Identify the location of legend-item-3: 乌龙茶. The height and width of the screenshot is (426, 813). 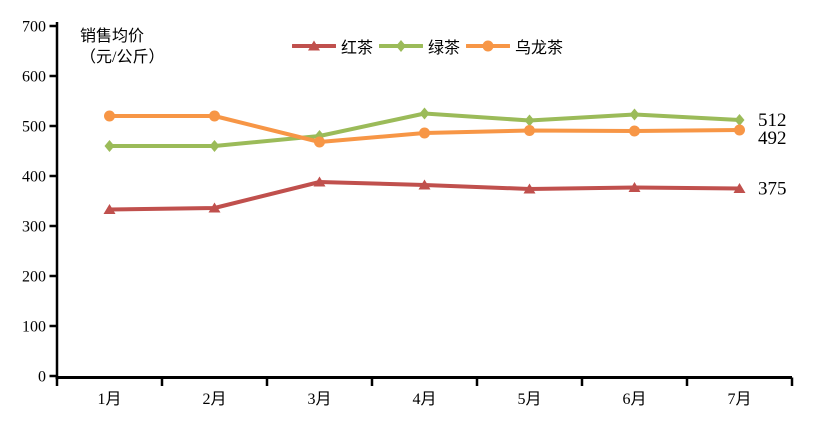
(514, 46).